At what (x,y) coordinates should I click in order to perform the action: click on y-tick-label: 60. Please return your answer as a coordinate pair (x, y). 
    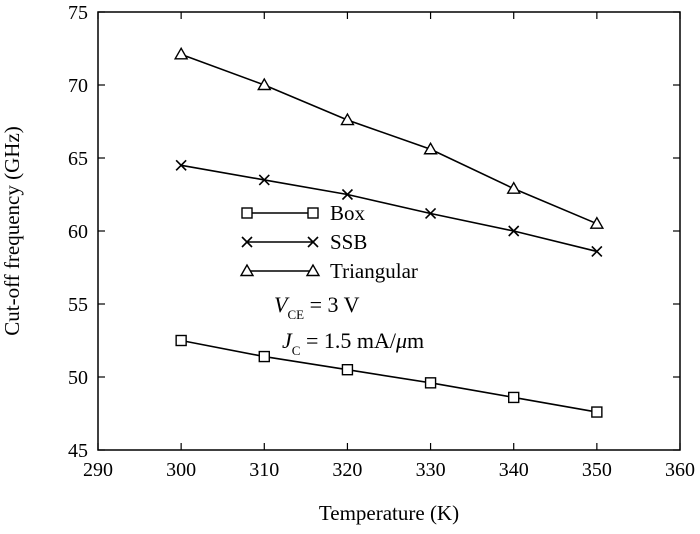
    Looking at the image, I should click on (78, 232).